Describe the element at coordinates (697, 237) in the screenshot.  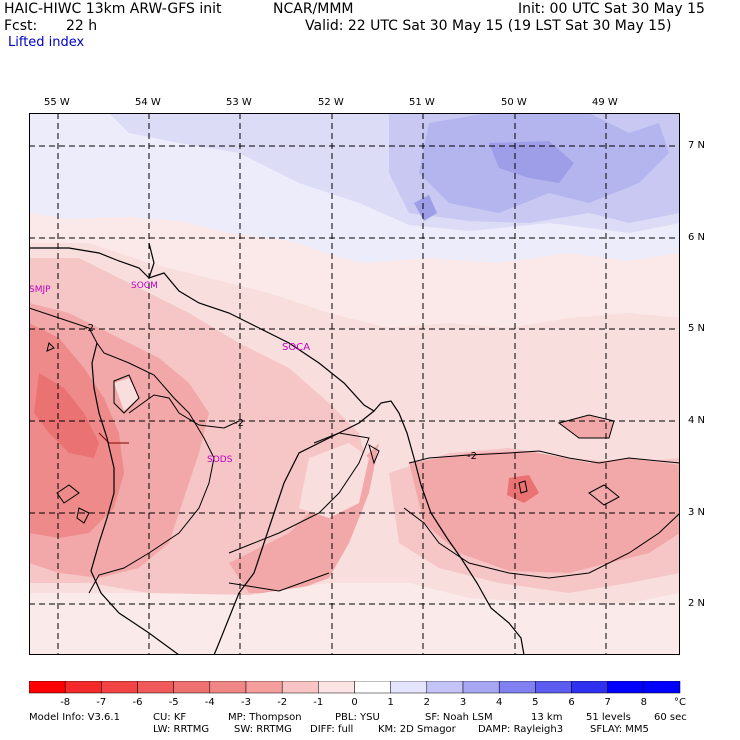
I see `lat-label: 6 N` at that location.